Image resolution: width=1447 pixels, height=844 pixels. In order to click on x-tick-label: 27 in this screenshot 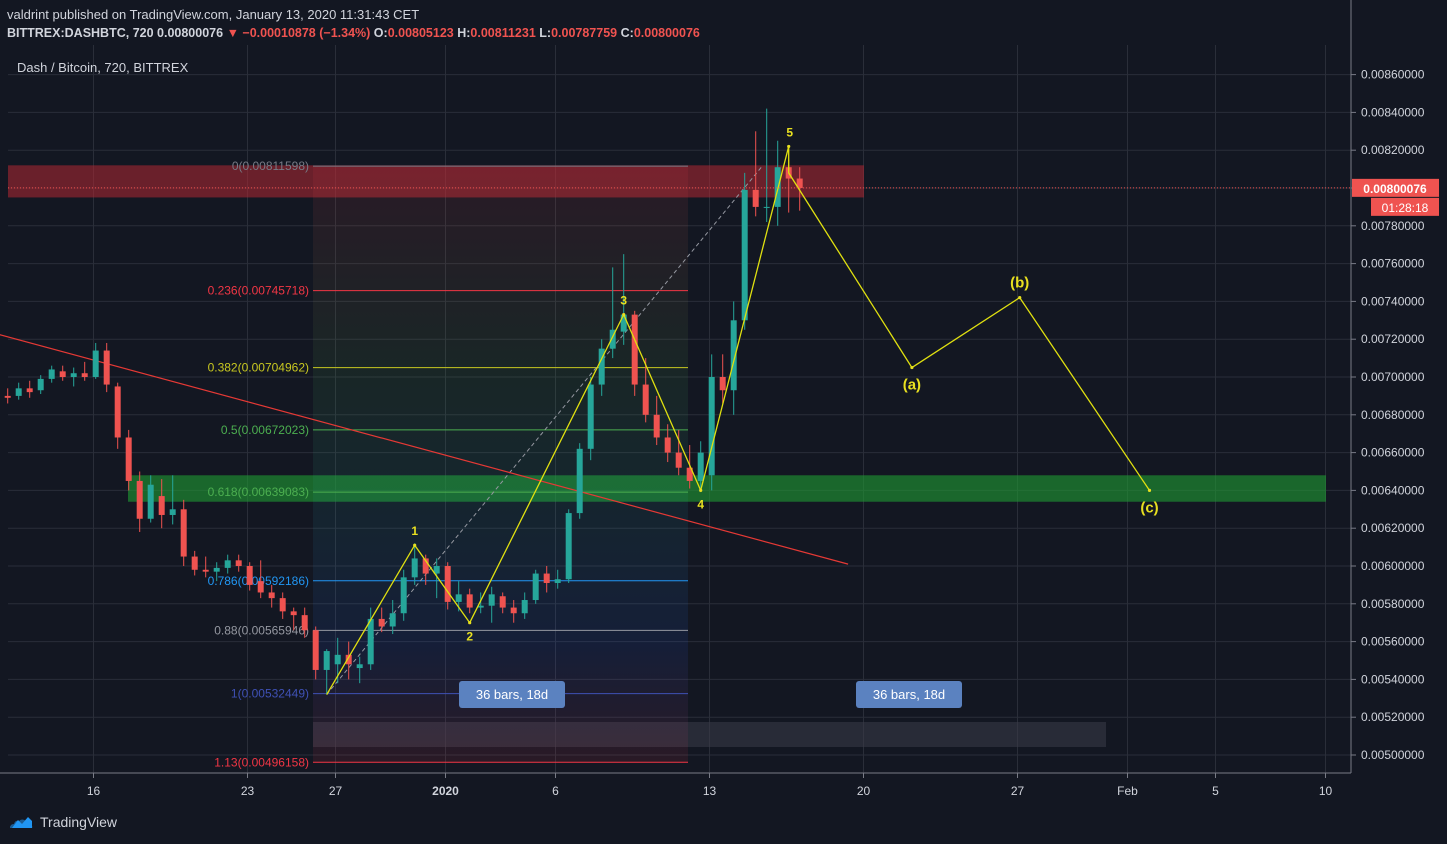, I will do `click(1018, 791)`.